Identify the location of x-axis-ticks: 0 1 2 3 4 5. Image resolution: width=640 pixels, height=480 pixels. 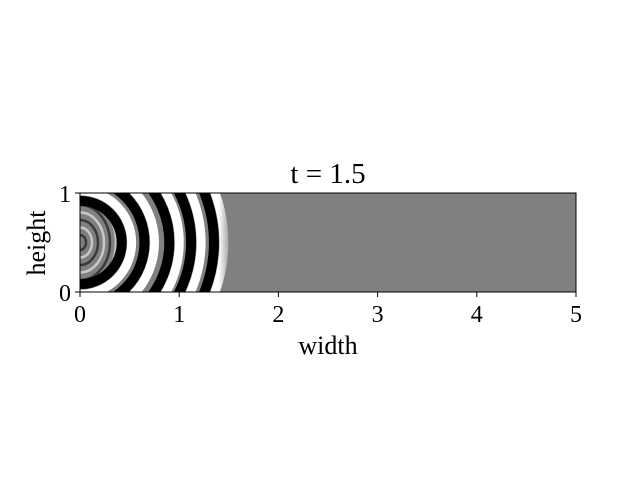
(328, 310).